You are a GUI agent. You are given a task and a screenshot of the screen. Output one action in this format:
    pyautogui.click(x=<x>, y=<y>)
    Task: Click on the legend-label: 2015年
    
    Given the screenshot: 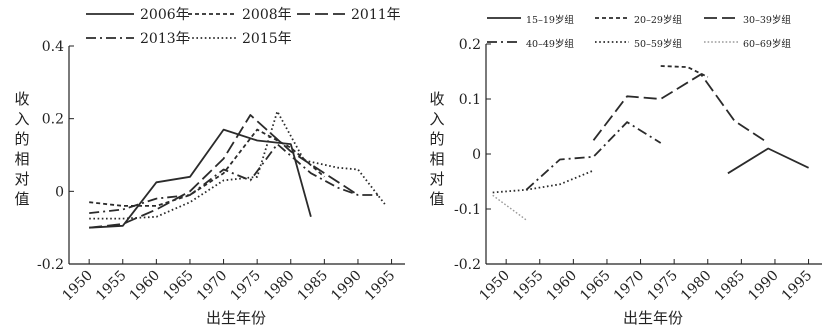 What is the action you would take?
    pyautogui.click(x=267, y=39)
    